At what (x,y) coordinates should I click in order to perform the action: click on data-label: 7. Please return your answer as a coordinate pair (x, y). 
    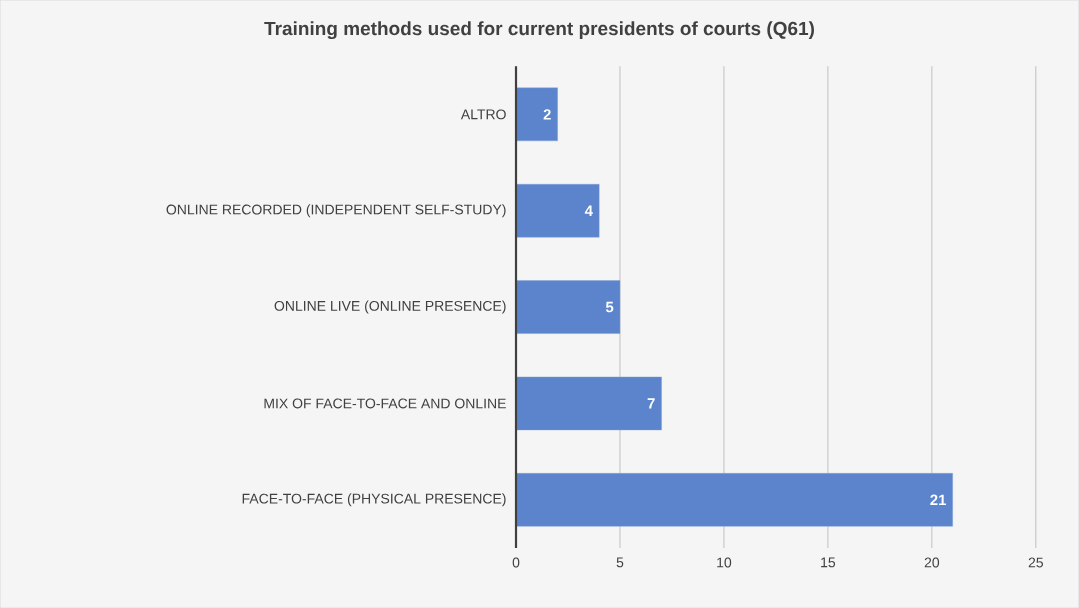
    Looking at the image, I should click on (651, 403).